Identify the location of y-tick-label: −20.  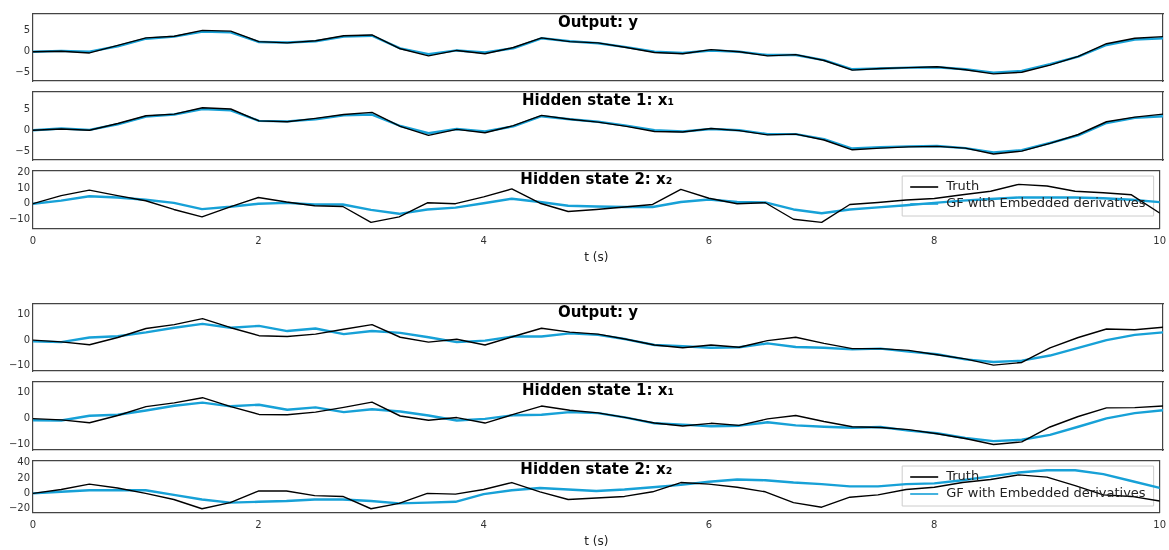
(19, 508).